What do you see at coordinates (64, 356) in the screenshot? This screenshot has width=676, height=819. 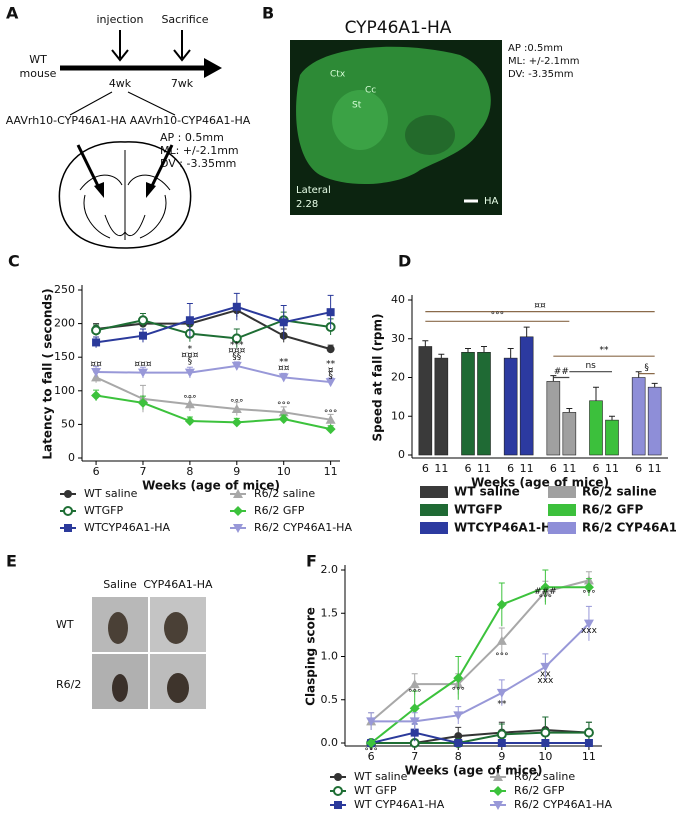 I see `y-tick-label: 150` at bounding box center [64, 356].